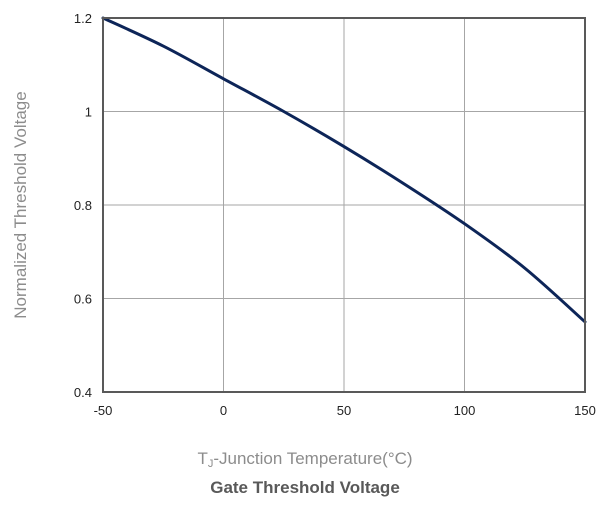 This screenshot has width=600, height=507. I want to click on y-tick-label: 0.8, so click(83, 205).